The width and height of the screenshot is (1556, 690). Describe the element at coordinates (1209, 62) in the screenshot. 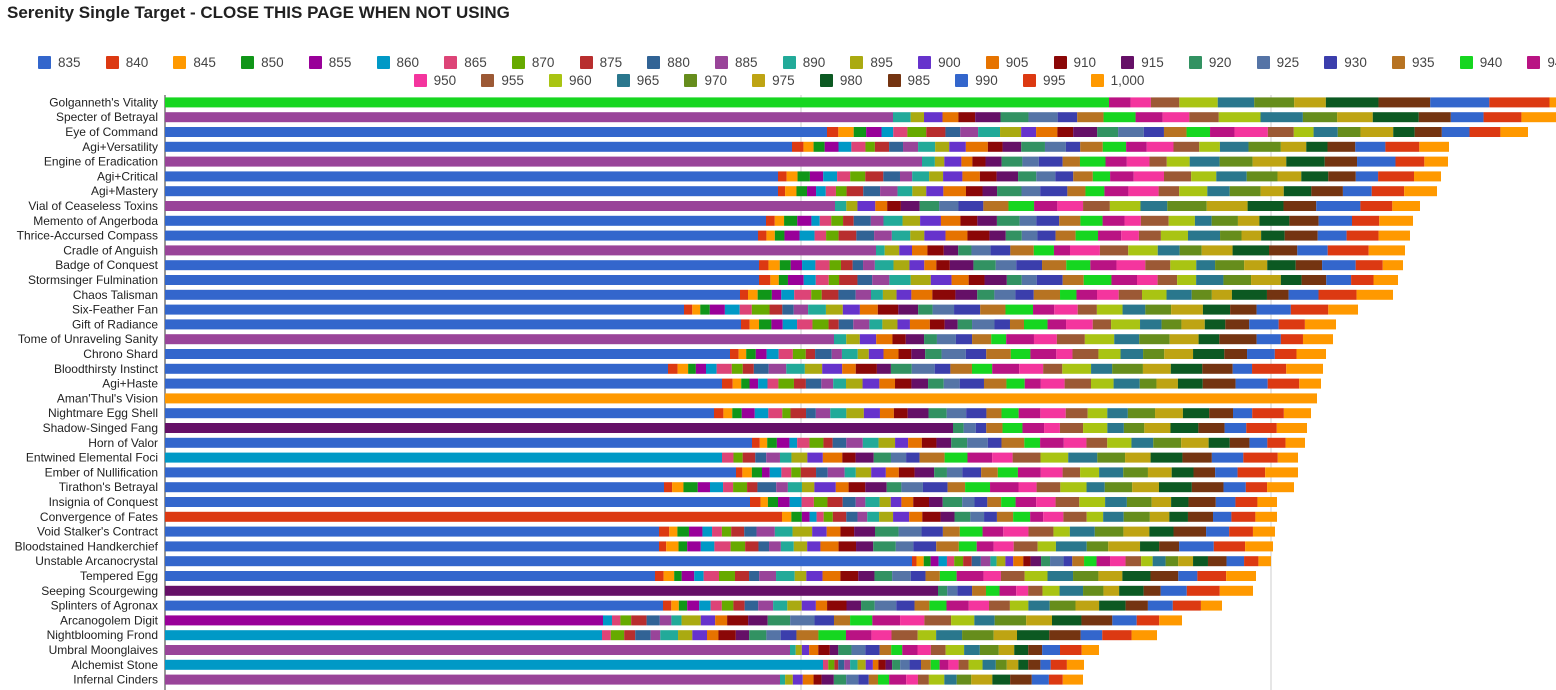

I see `legend-item: 920` at that location.